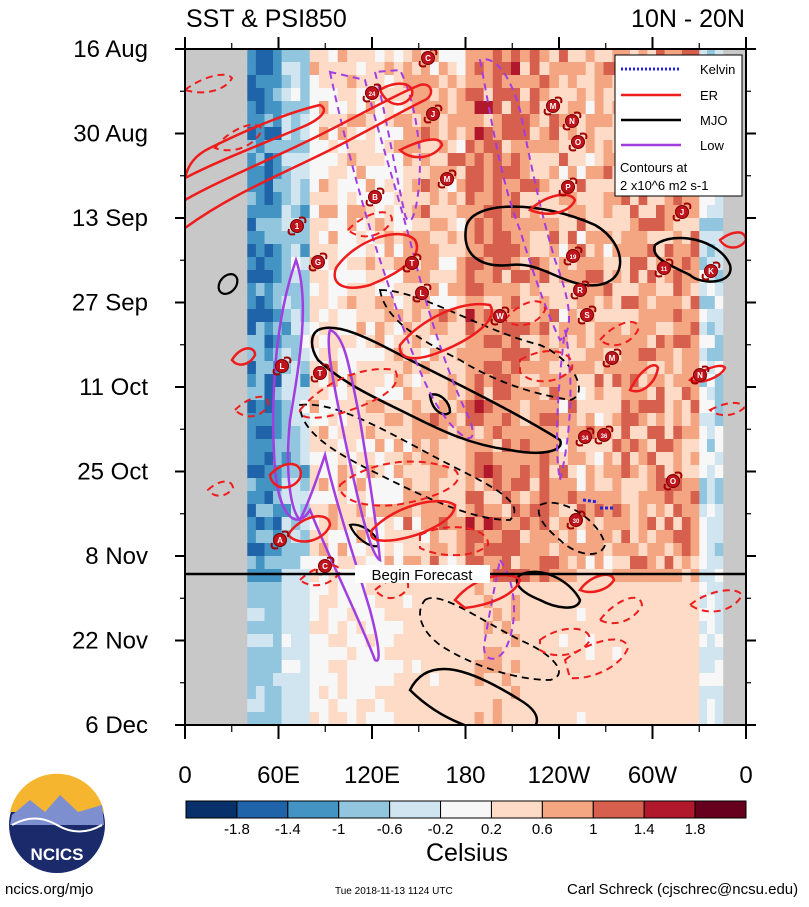  Describe the element at coordinates (619, 333) in the screenshot. I see `er-contour-negative` at that location.